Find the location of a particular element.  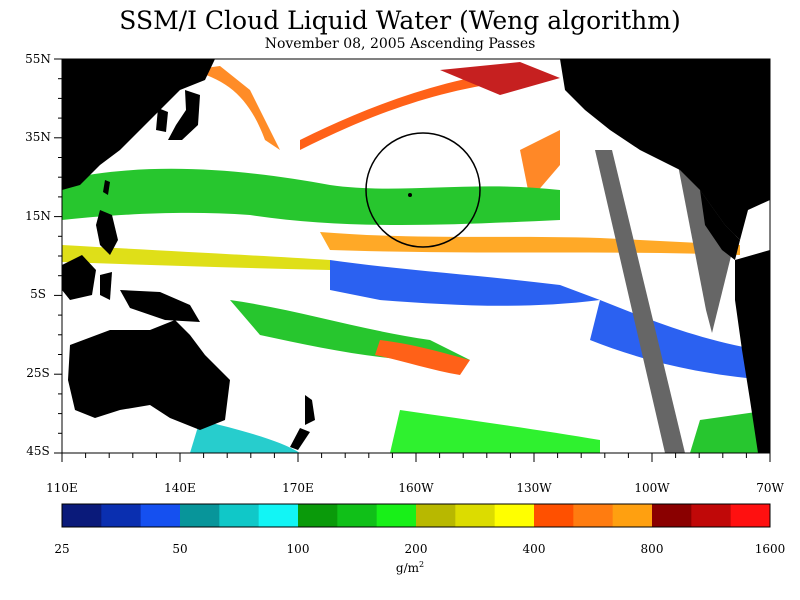

colorbar-unit-base: g/m is located at coordinates (408, 568).